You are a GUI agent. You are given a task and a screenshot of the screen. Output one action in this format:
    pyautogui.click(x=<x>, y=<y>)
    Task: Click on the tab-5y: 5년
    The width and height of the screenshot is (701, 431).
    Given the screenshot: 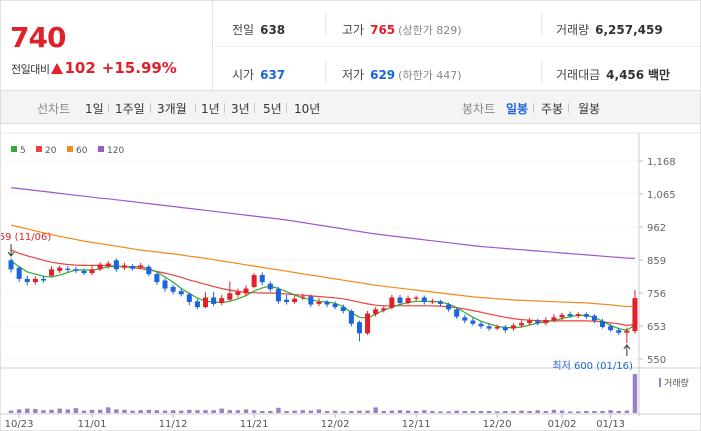 What is the action you would take?
    pyautogui.click(x=272, y=109)
    